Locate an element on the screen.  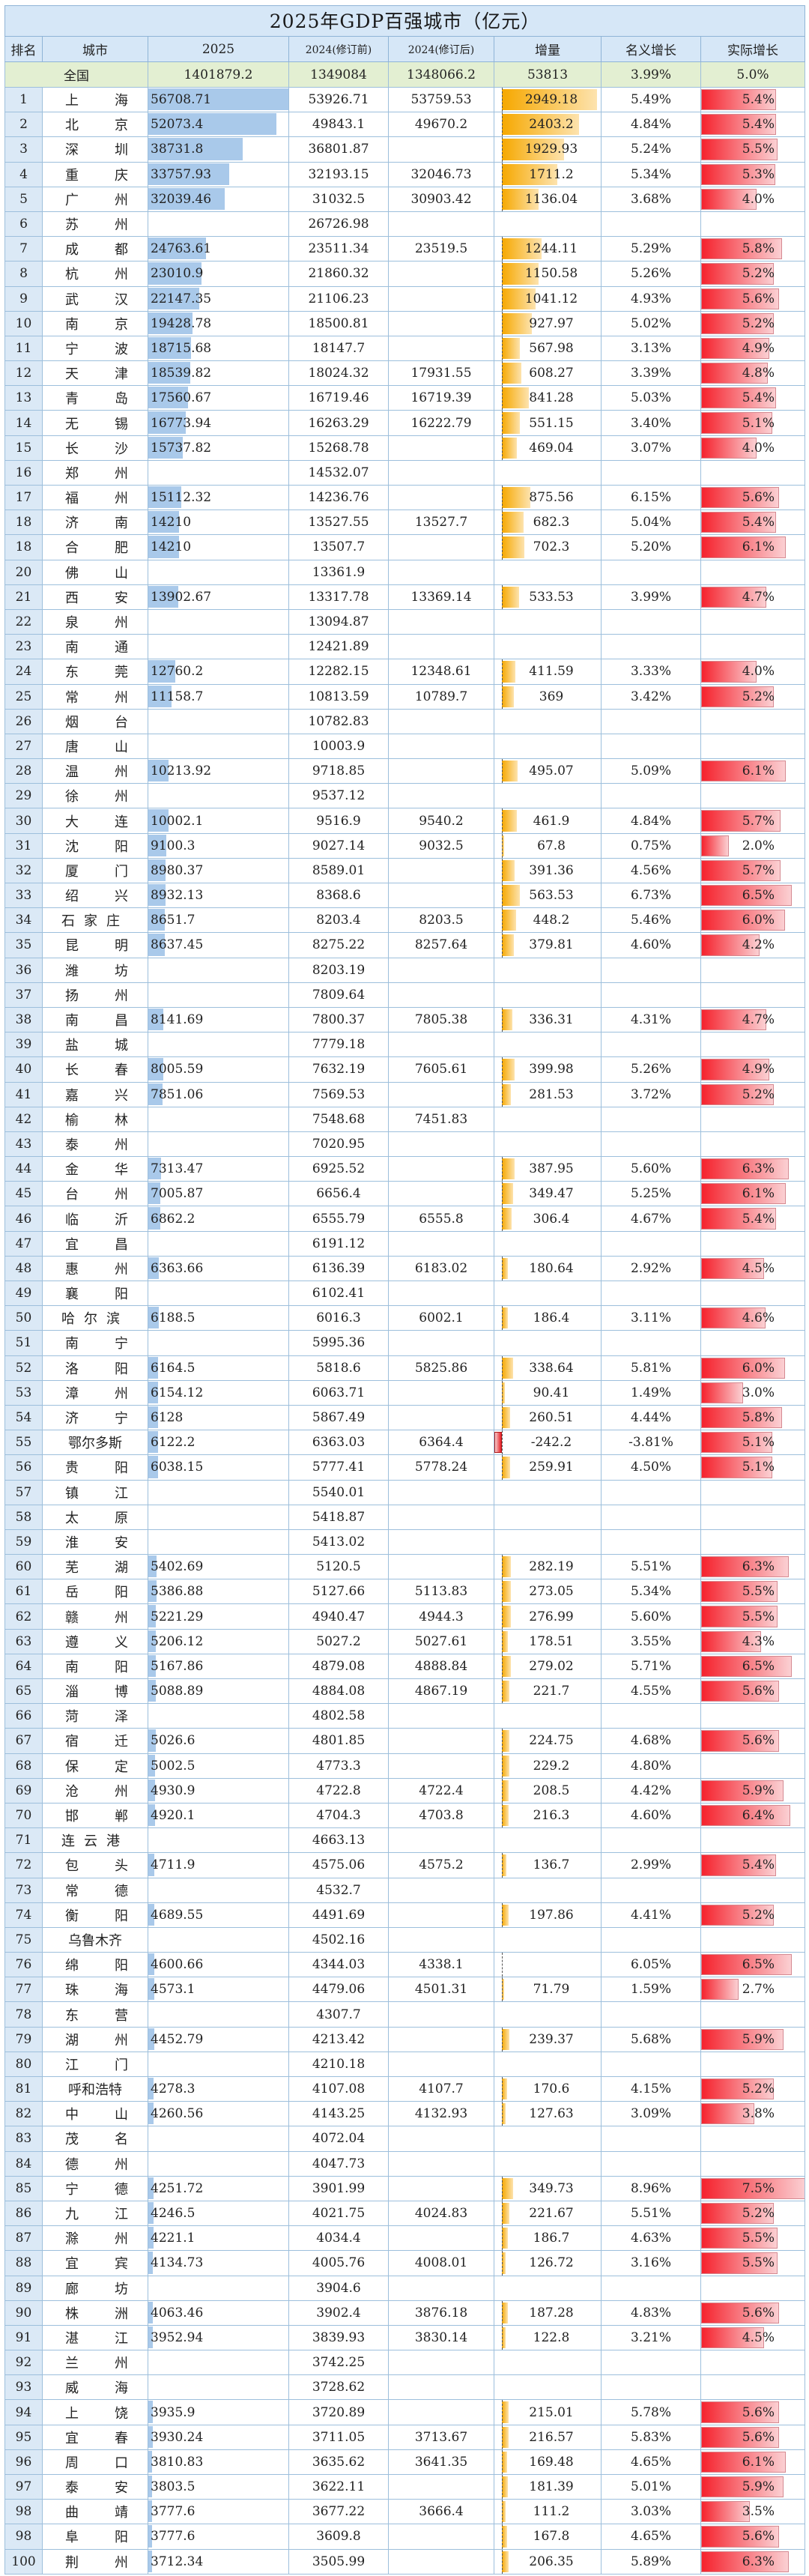
gdp-2025-cell: 4920.1 is located at coordinates (219, 1815).